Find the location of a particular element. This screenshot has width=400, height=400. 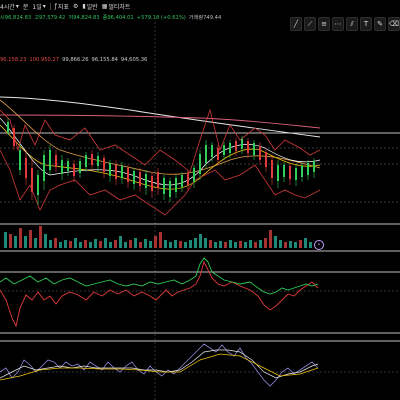

quote-change: +579.18 (+0.61%) is located at coordinates (161, 17).